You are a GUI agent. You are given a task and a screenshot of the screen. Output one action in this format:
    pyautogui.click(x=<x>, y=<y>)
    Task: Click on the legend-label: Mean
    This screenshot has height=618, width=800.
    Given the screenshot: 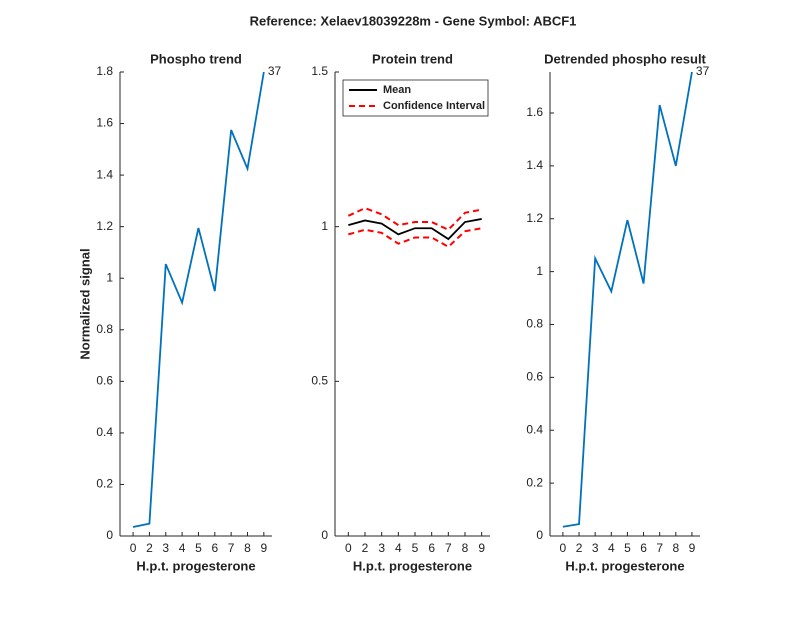 What is the action you would take?
    pyautogui.click(x=397, y=90)
    